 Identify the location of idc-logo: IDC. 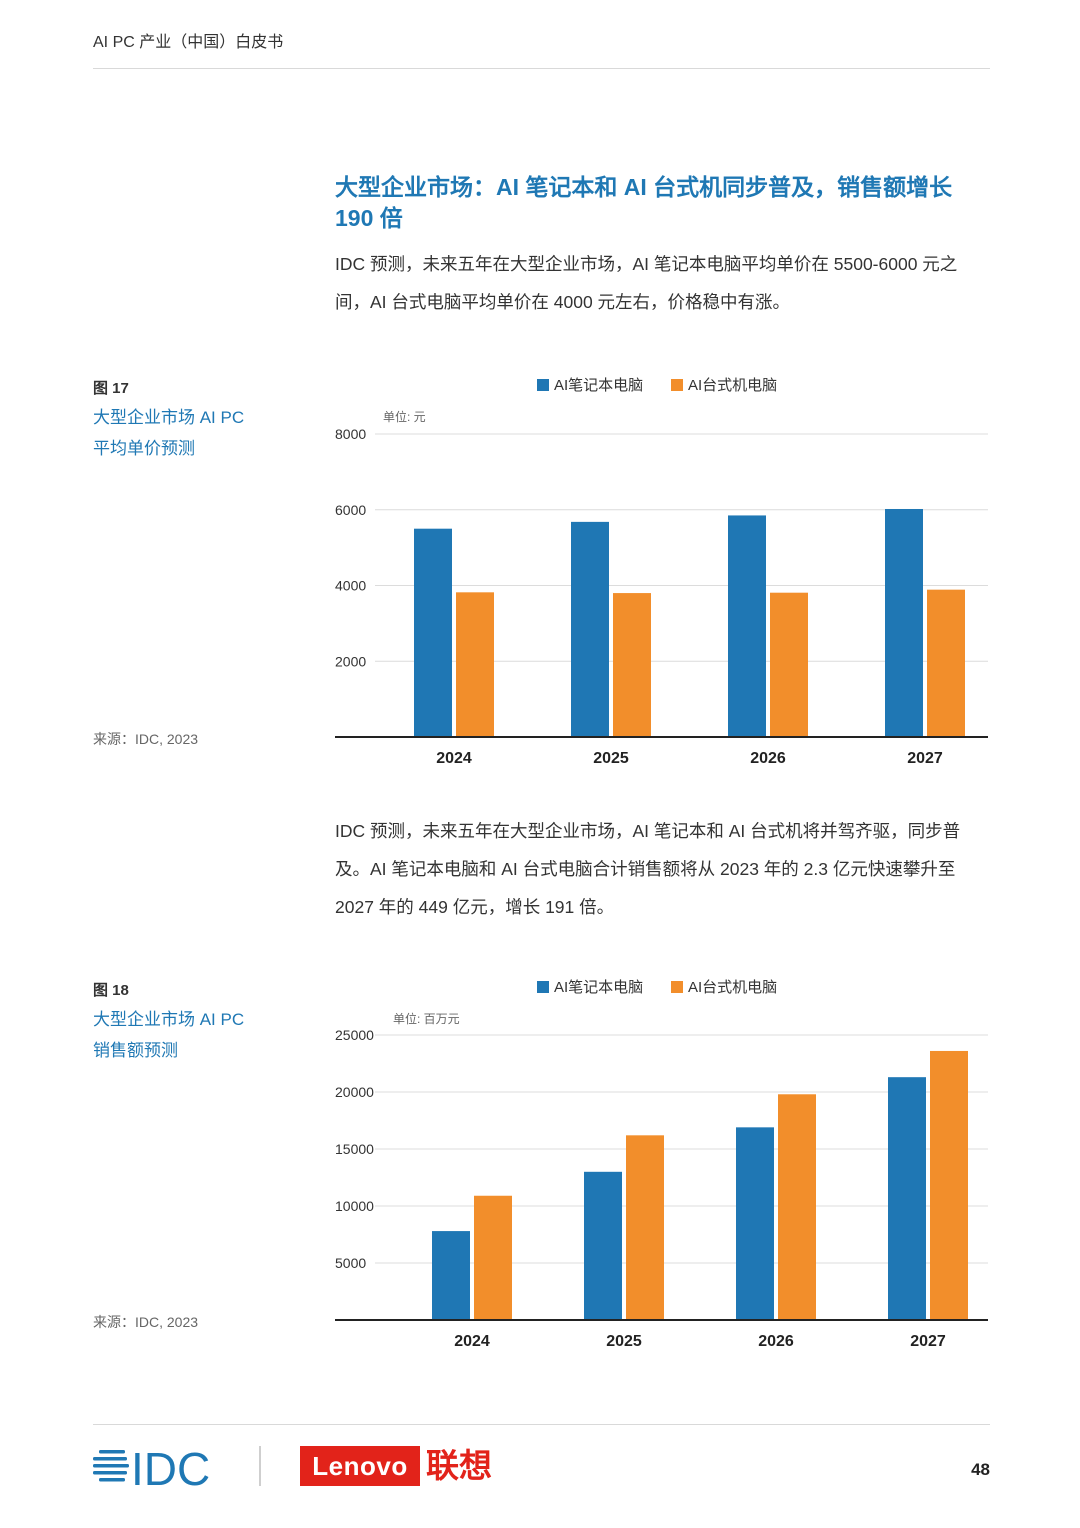
(151, 1467).